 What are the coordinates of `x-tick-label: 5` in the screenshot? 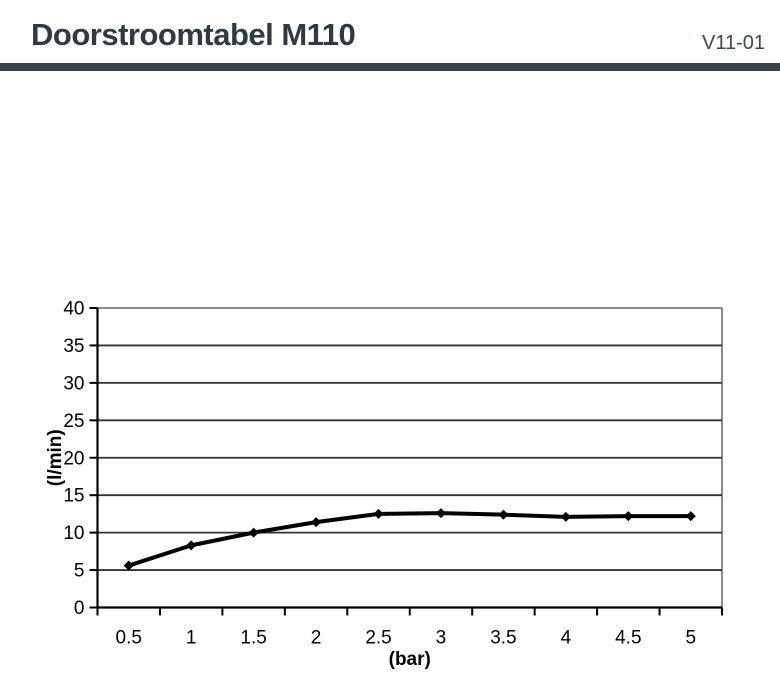 It's located at (690, 638).